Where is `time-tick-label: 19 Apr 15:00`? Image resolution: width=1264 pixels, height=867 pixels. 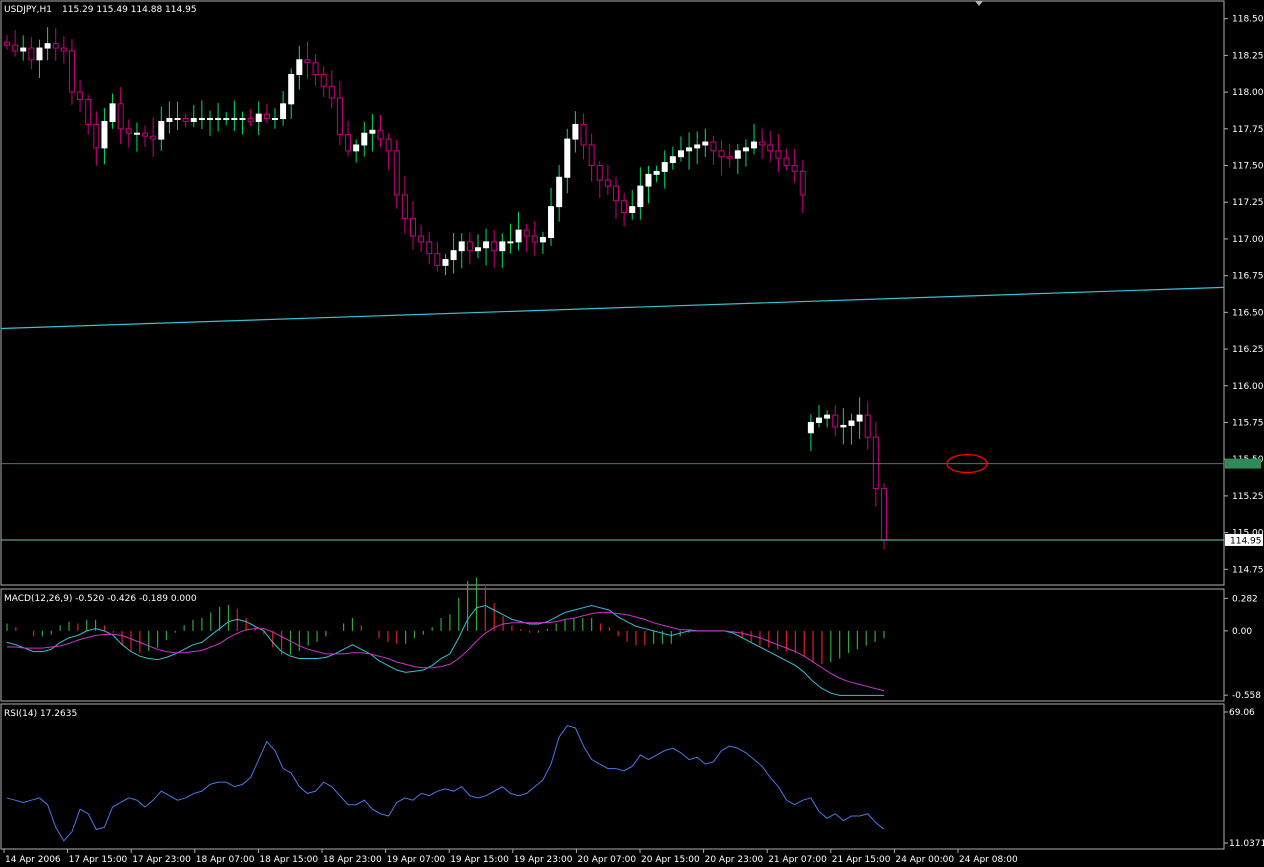
time-tick-label: 19 Apr 15:00 is located at coordinates (479, 860).